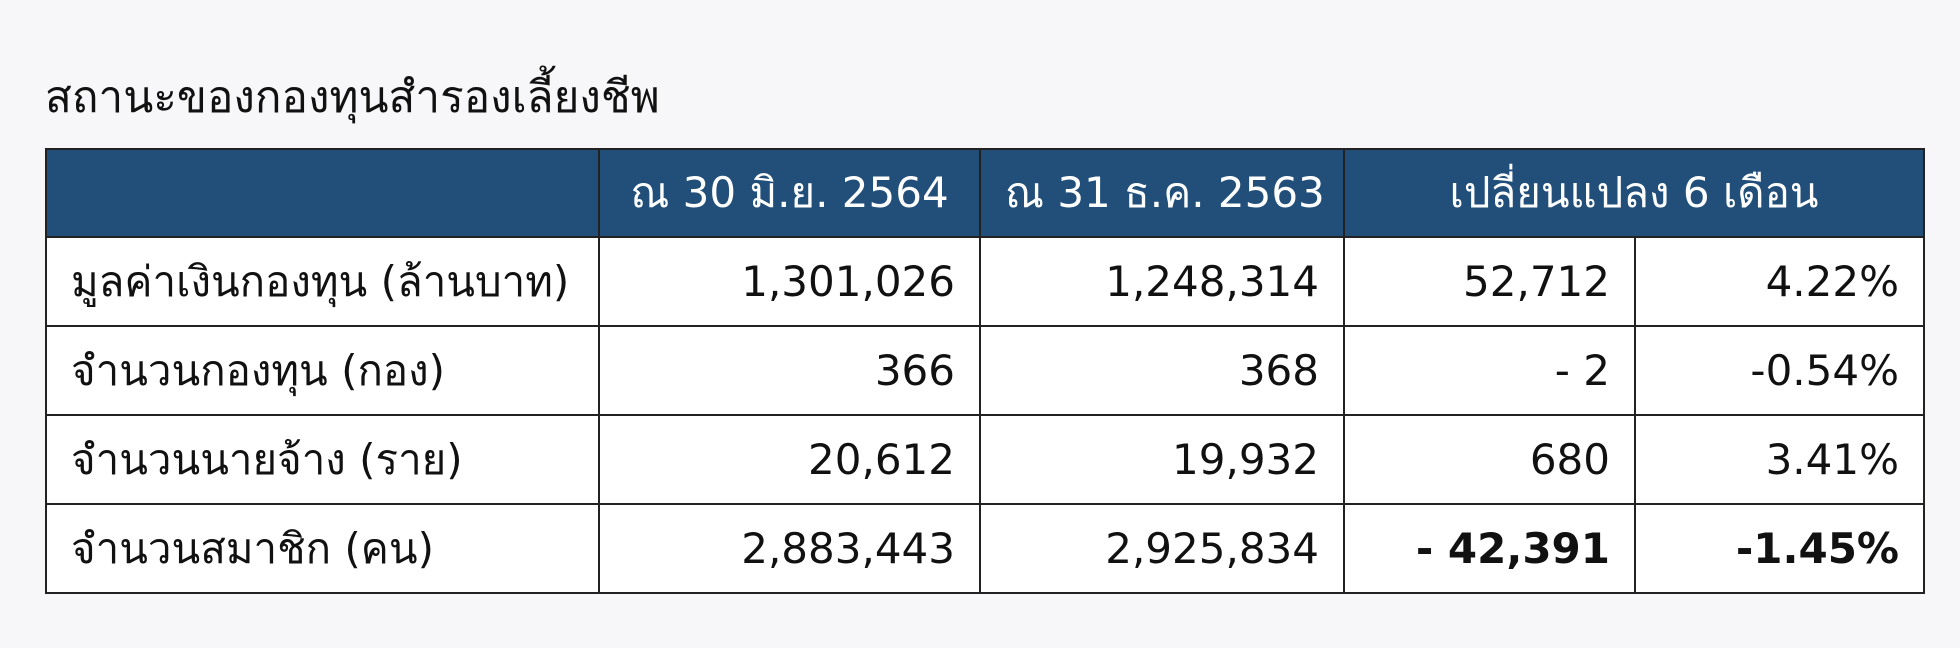  I want to click on table-row: จำนวนนายจ้าง (ราย) 20,612 19,932 680 3.41%, so click(985, 459).